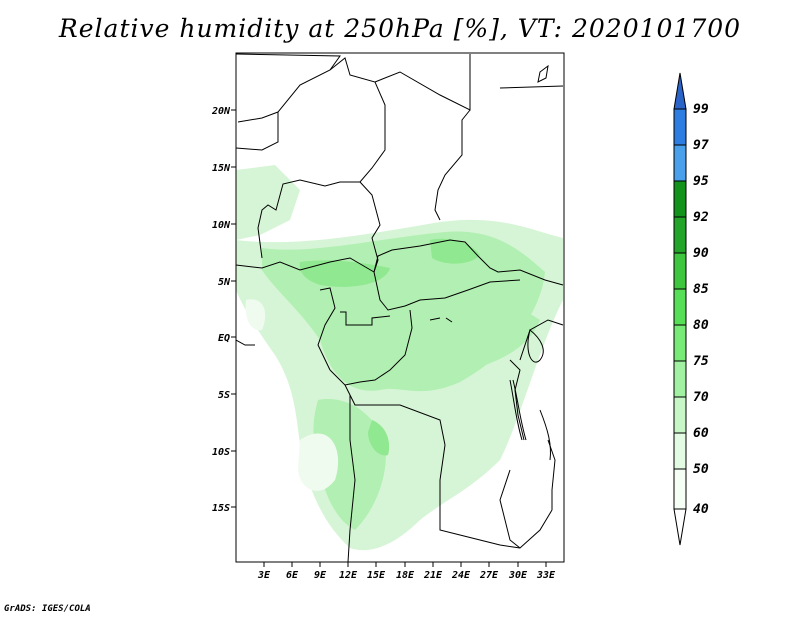 This screenshot has width=800, height=618. I want to click on lat-tick-label: 15N, so click(221, 168).